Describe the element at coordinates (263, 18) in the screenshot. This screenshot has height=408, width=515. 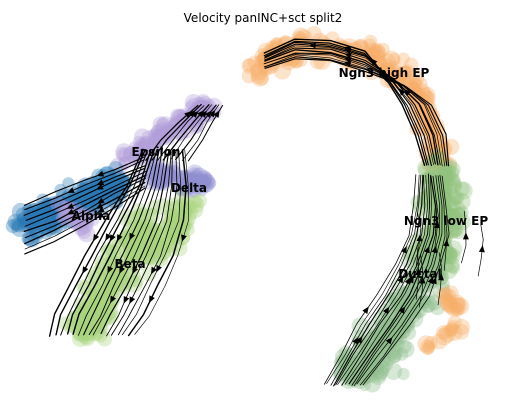
I see `chart-title: Velocity panINC+sct split2` at that location.